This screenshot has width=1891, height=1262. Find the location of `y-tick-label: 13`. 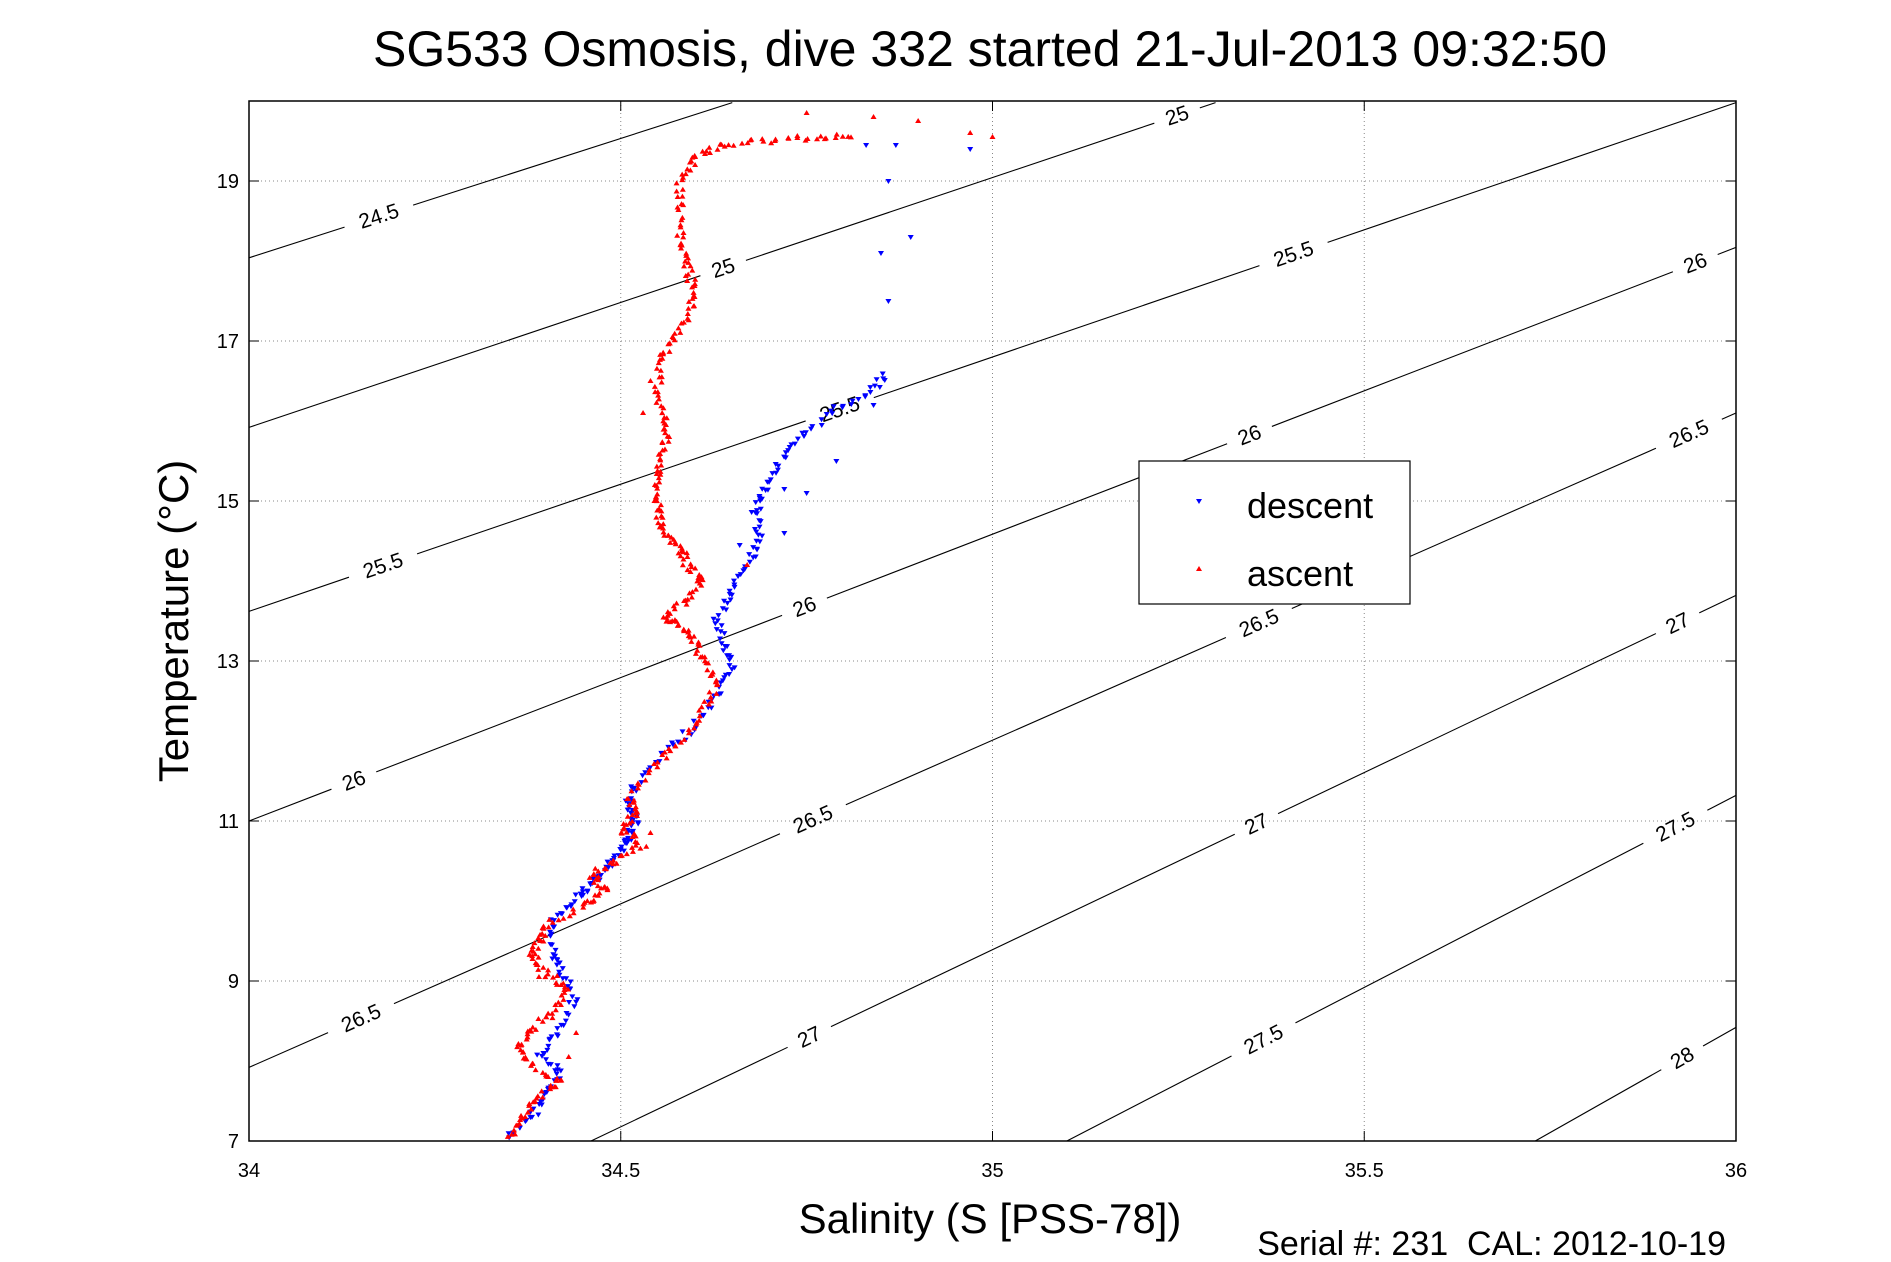

y-tick-label: 13 is located at coordinates (228, 662).